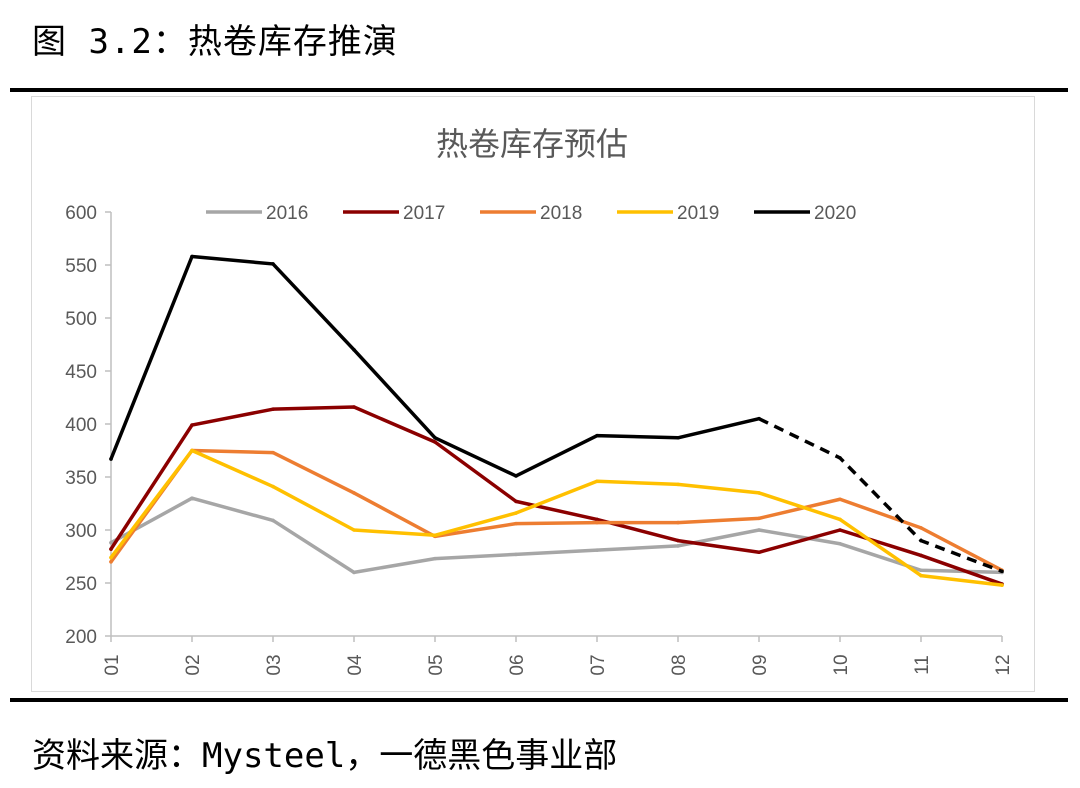  I want to click on legend-label-2019: 2019, so click(698, 213).